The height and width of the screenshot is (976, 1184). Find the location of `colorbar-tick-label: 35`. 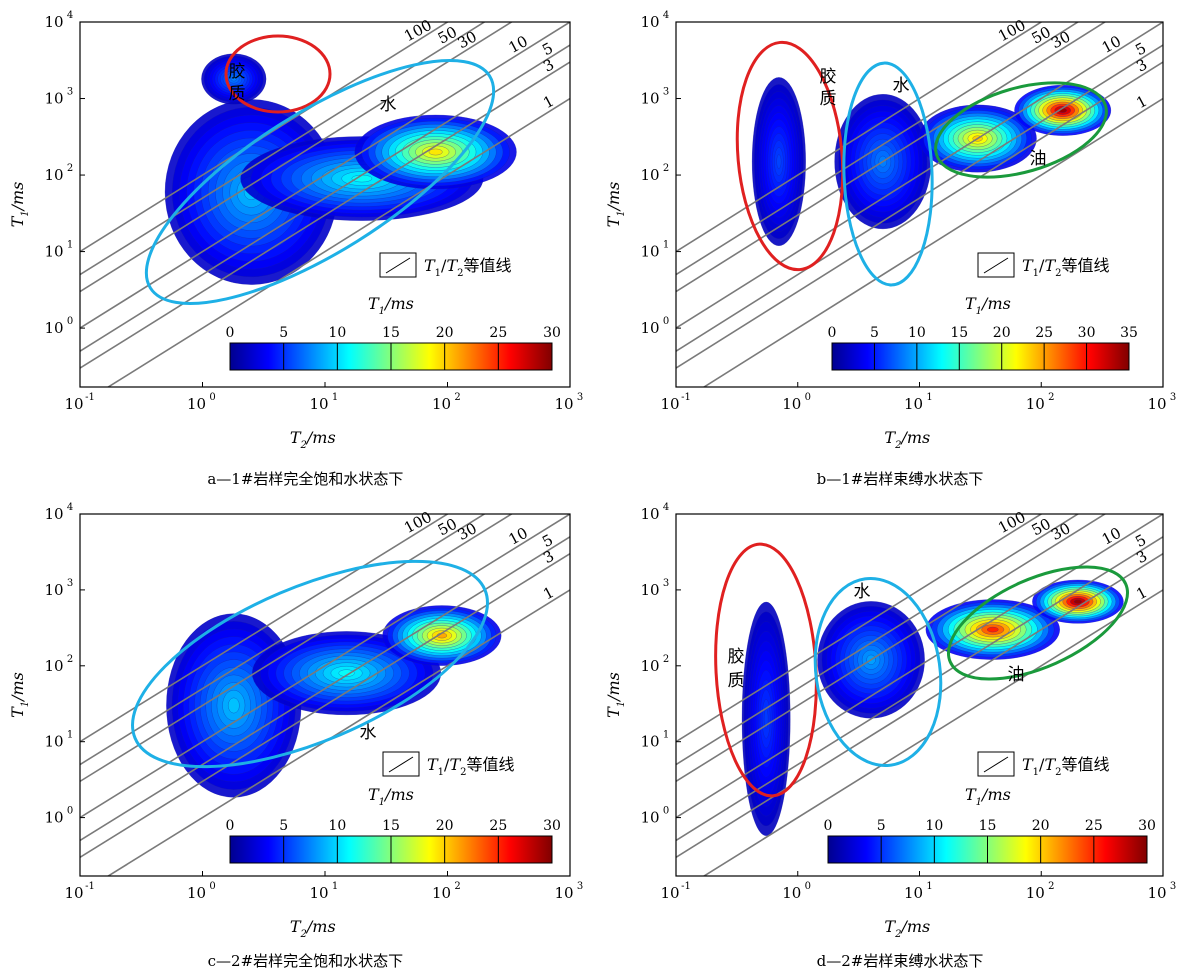

colorbar-tick-label: 35 is located at coordinates (1129, 333).